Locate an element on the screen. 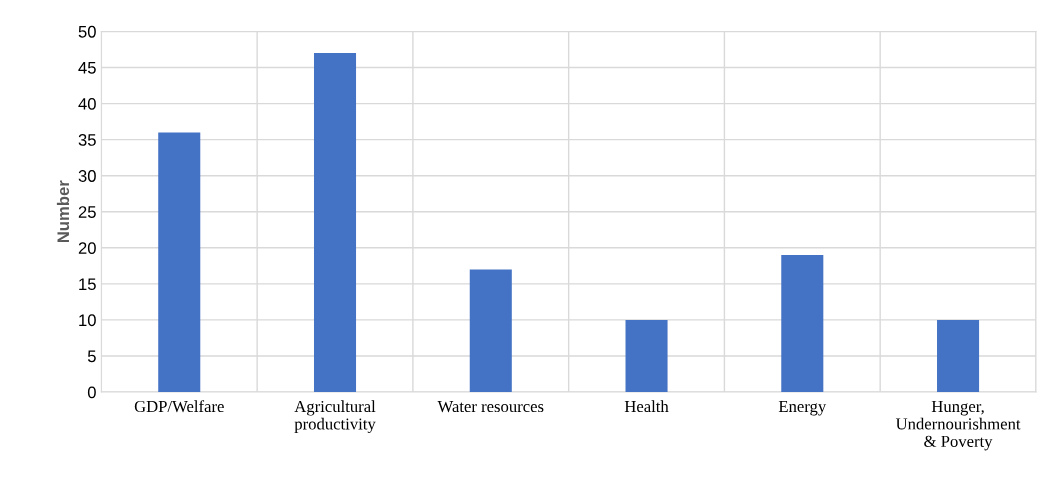 The image size is (1056, 484). y-tick-label: 15 is located at coordinates (87, 284).